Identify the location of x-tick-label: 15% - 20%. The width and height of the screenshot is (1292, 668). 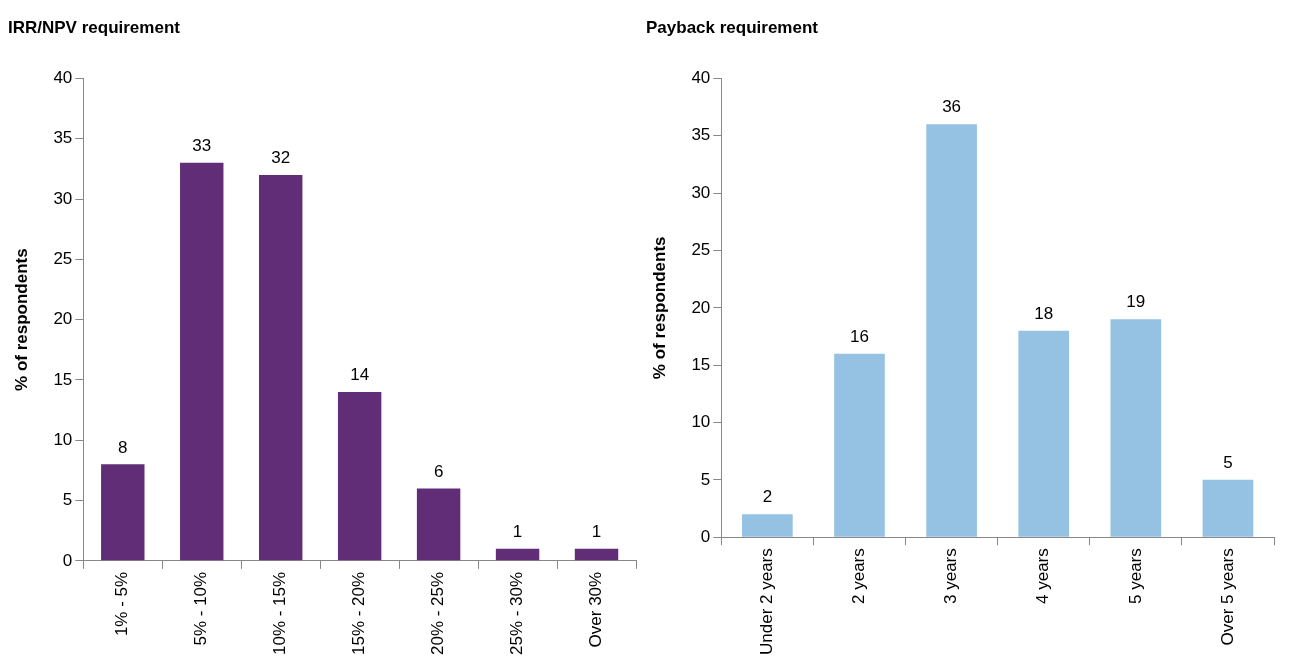
(359, 613).